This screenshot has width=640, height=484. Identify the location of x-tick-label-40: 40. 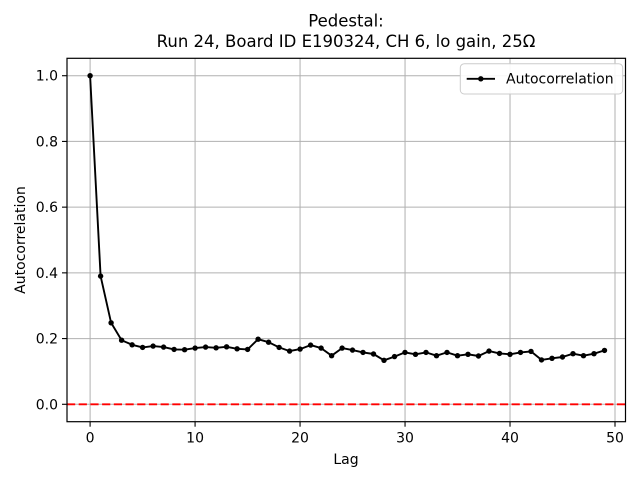
(510, 439).